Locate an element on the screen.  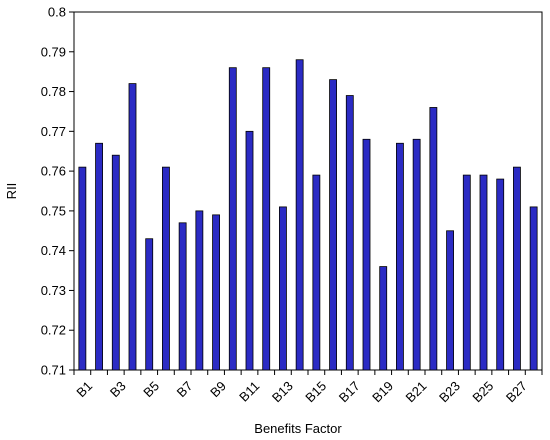
y-tick-label: 0.74 is located at coordinates (53, 250).